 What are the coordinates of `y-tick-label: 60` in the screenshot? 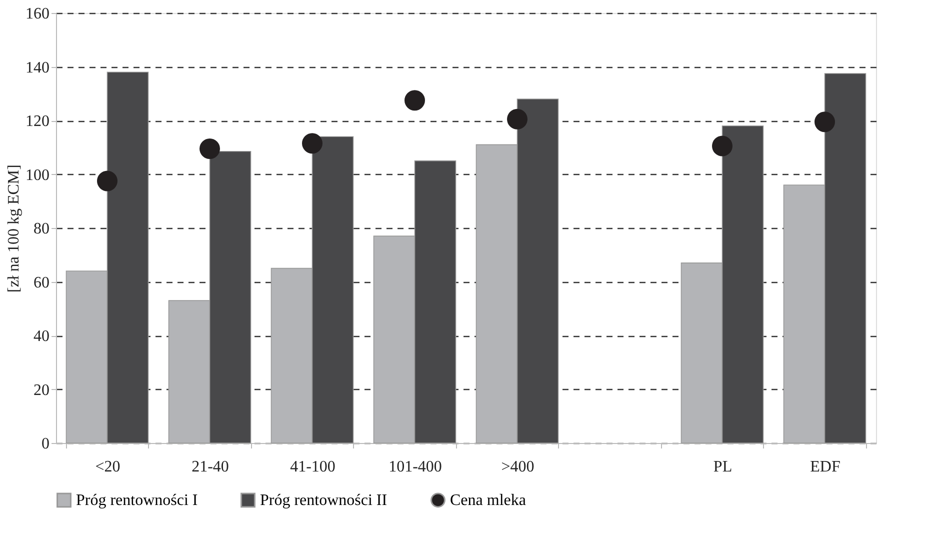 It's located at (42, 283).